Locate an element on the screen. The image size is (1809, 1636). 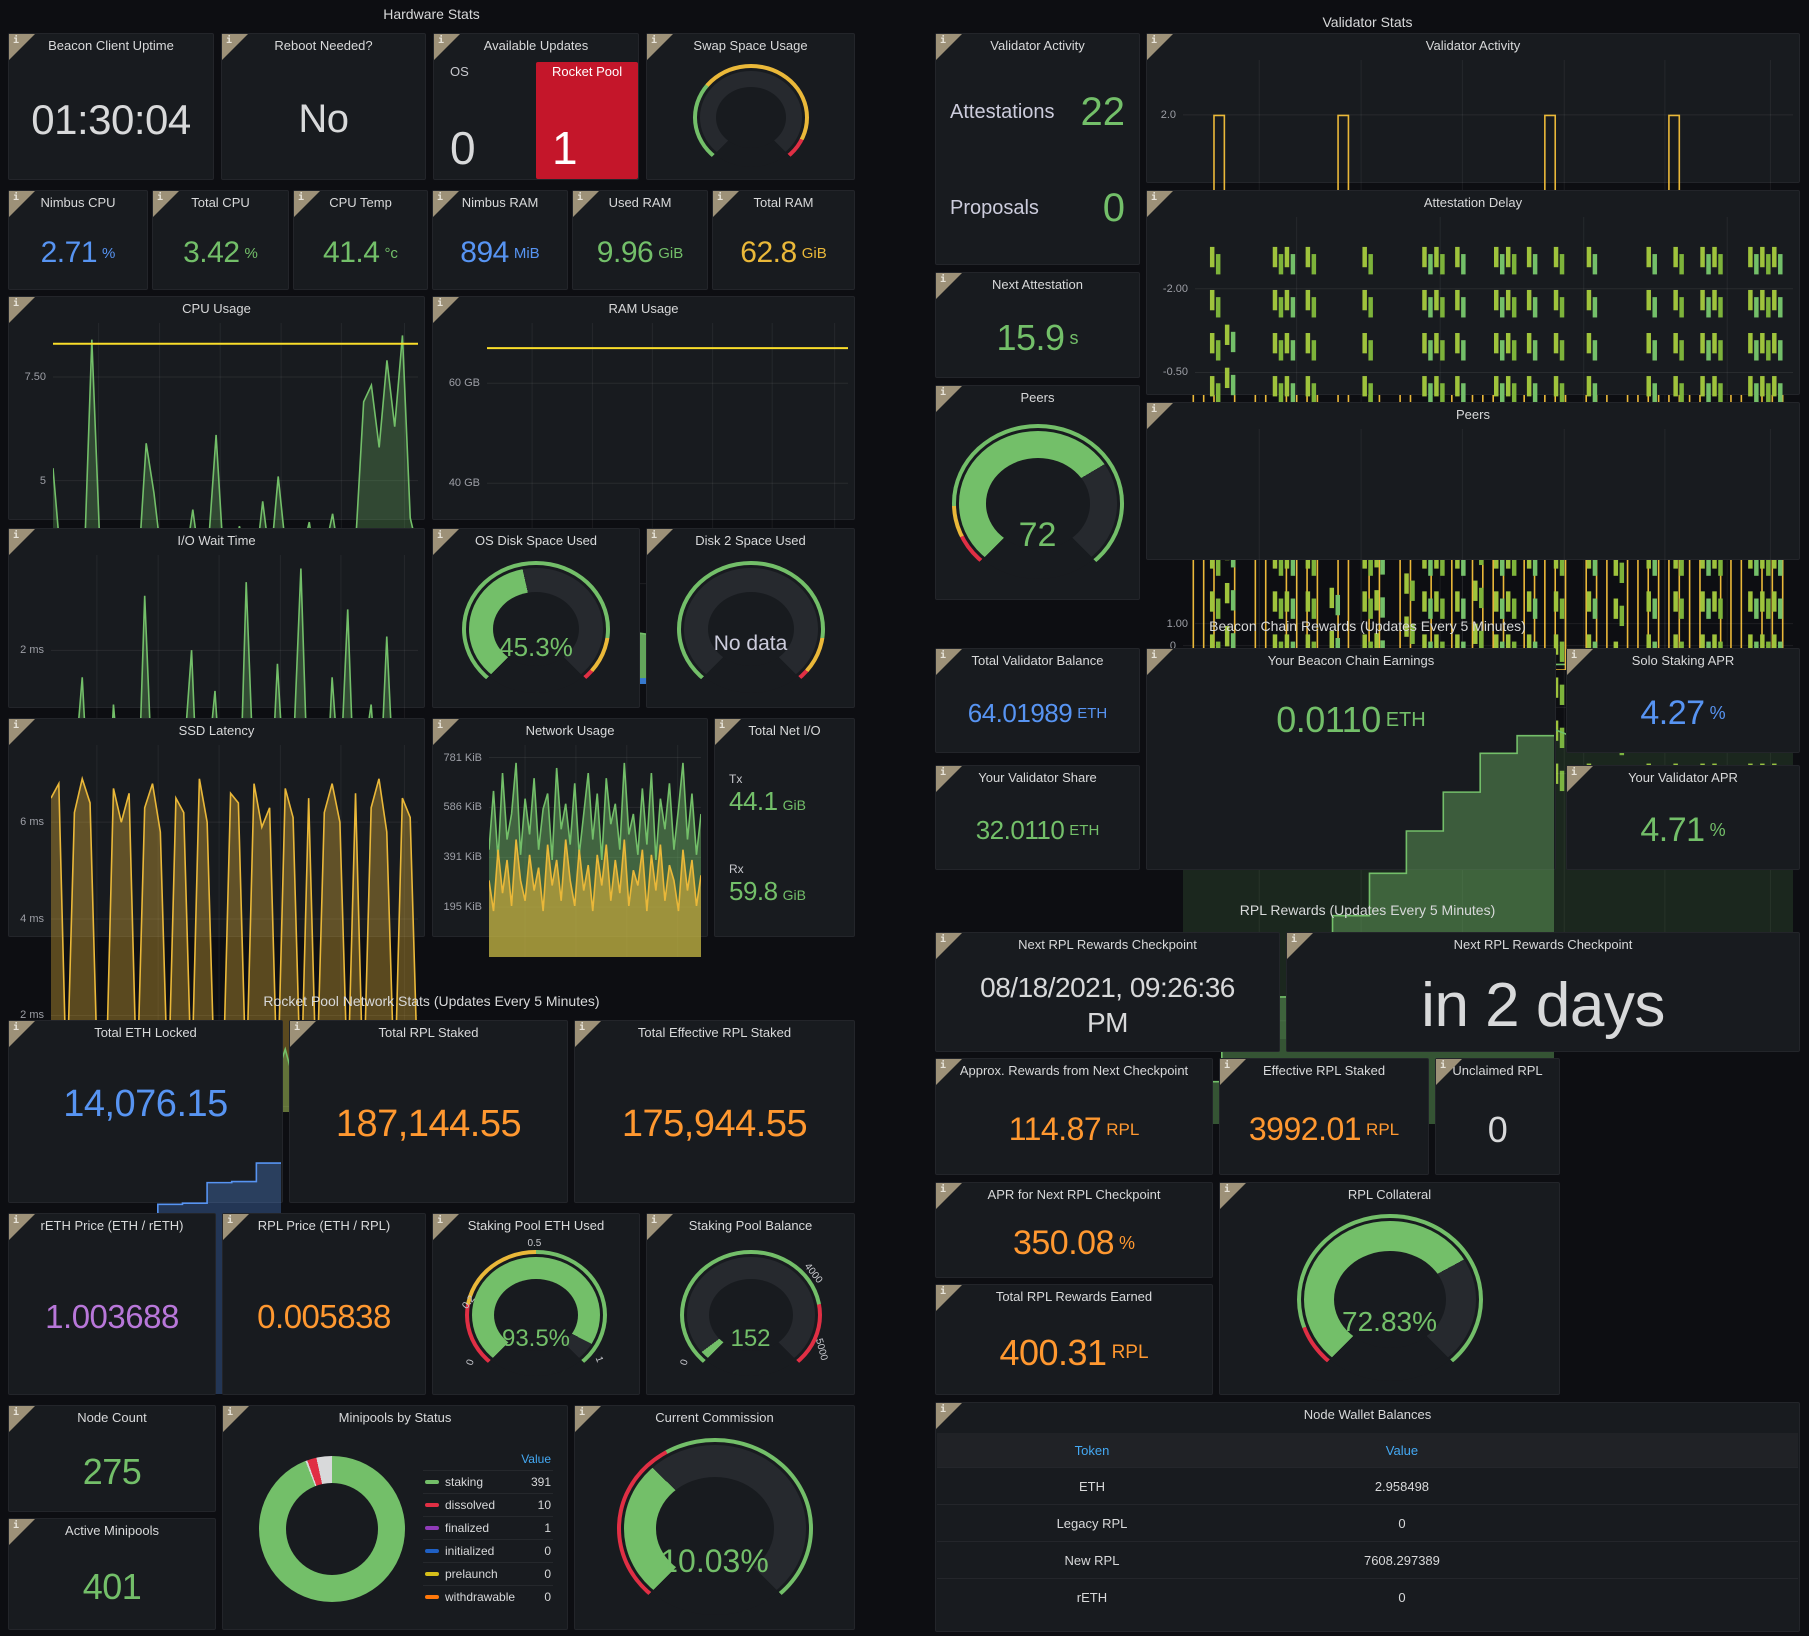
panel-title: Minipools by Status is located at coordinates (395, 1417).